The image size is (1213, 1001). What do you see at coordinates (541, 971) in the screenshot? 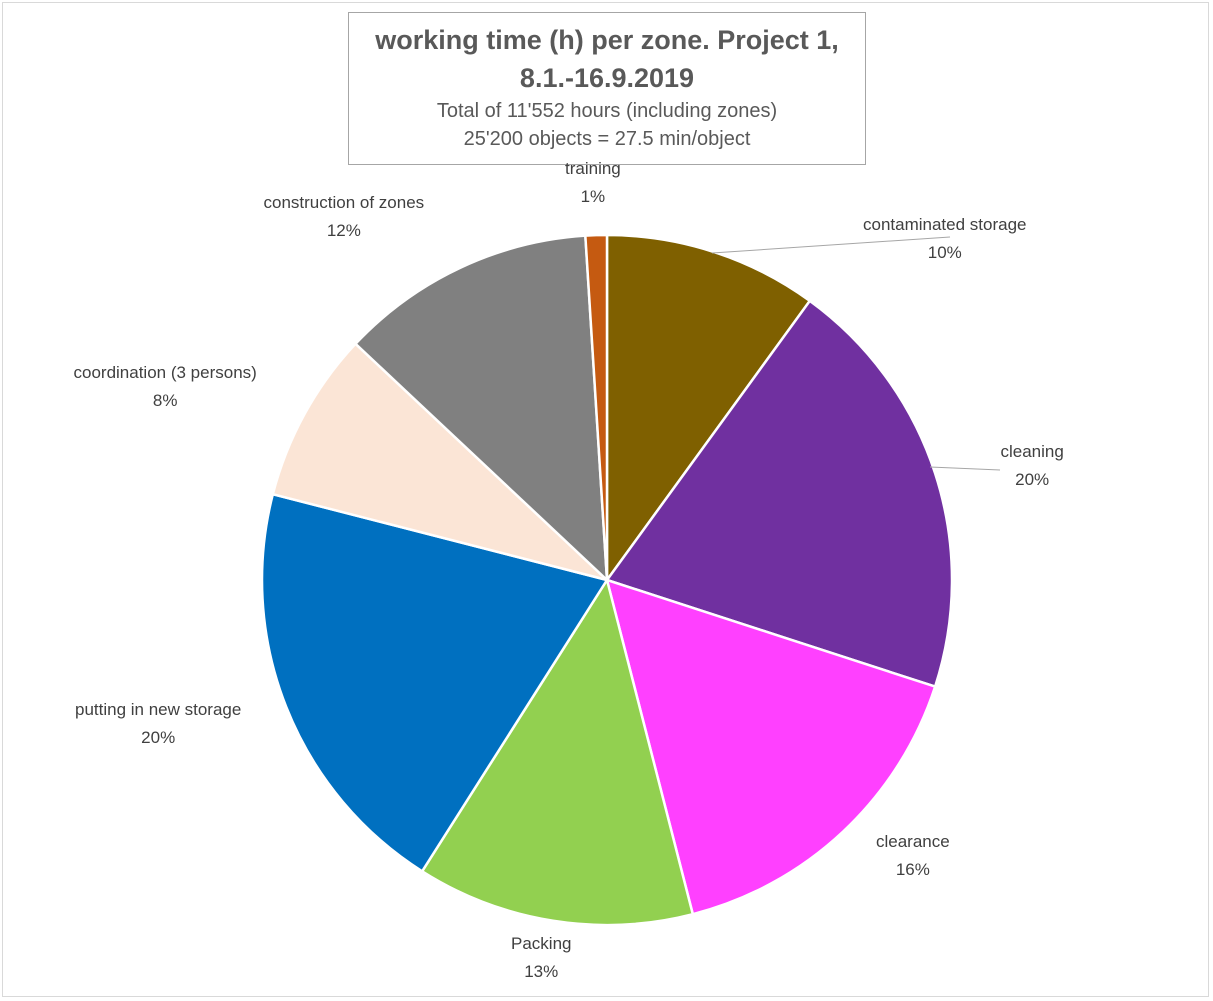
I see `data-label-value: 13%` at bounding box center [541, 971].